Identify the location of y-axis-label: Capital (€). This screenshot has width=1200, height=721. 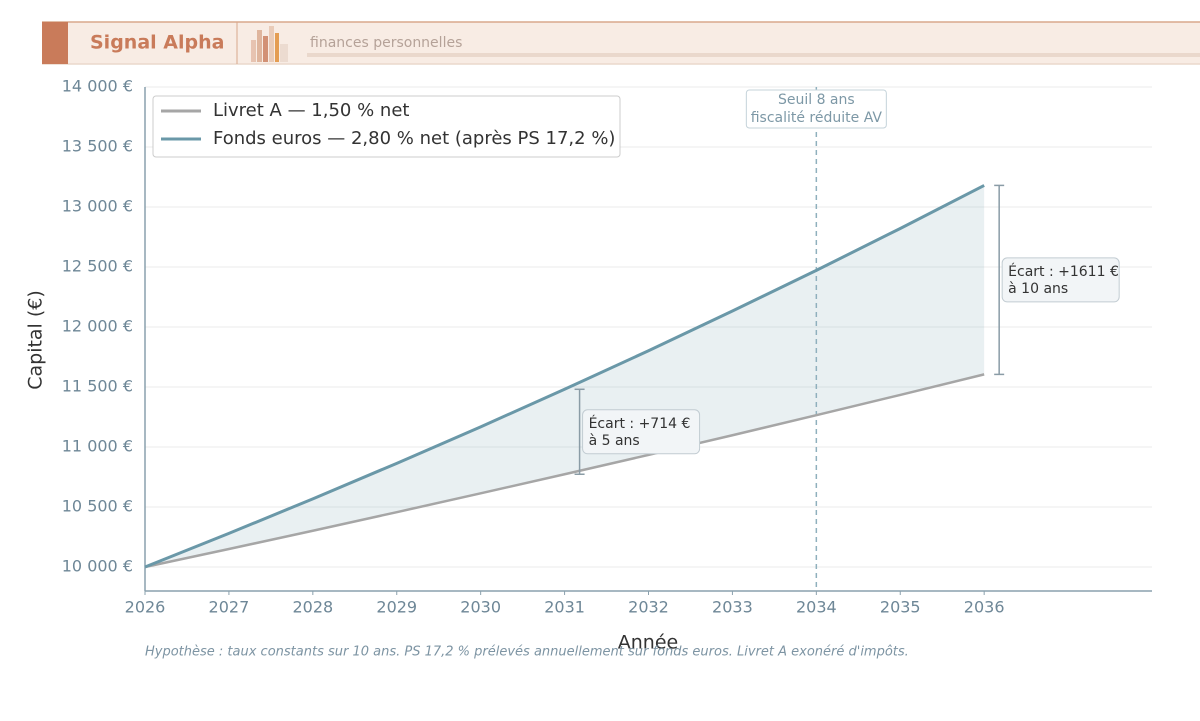
(36, 340).